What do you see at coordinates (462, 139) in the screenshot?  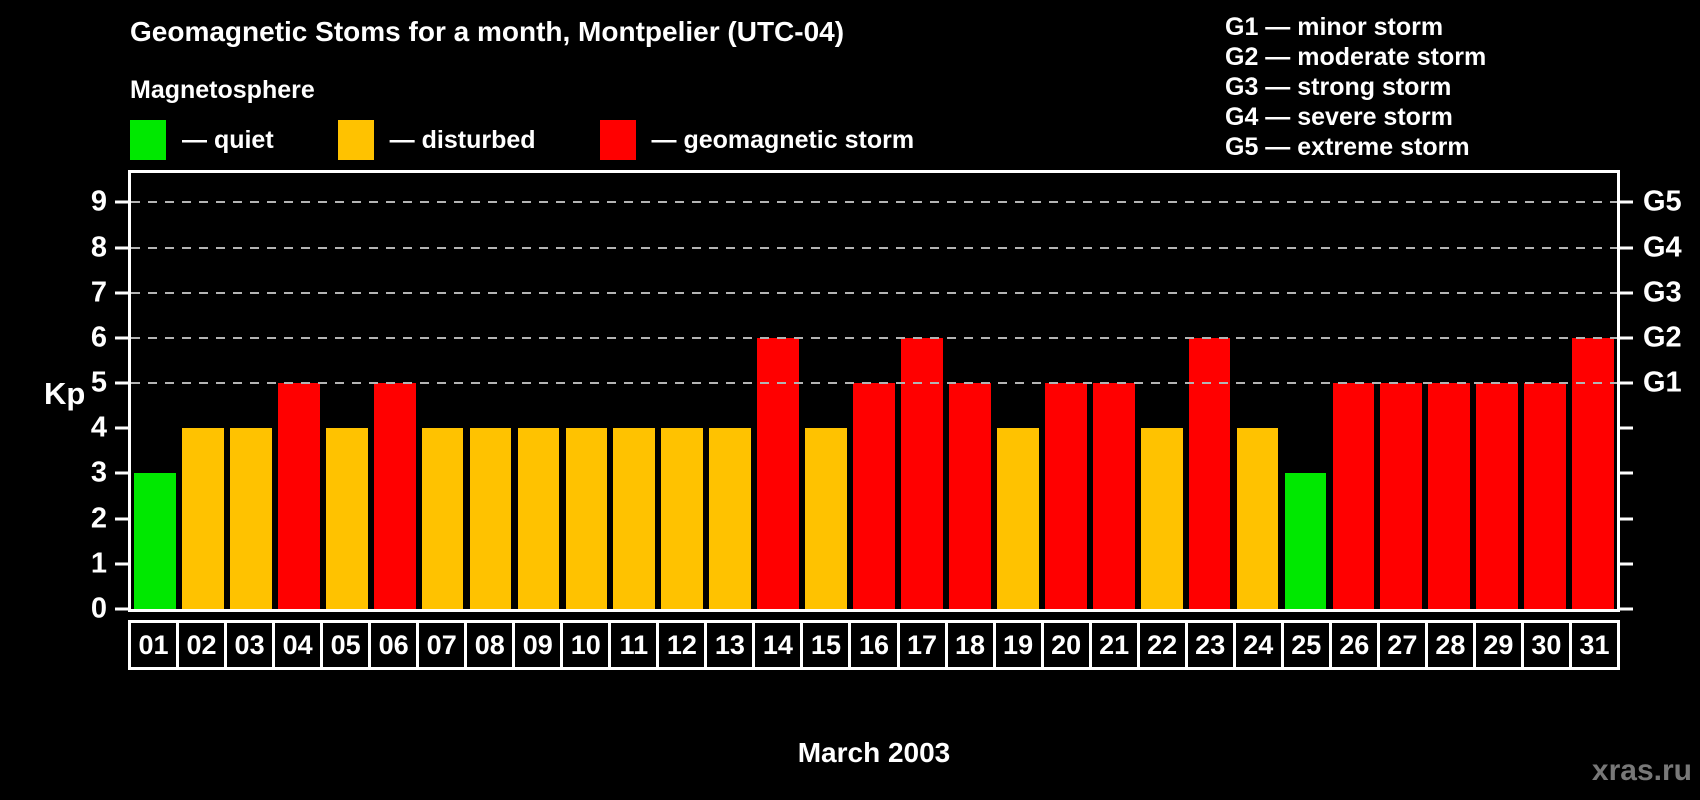 I see `legend-label-disturbed: — disturbed` at bounding box center [462, 139].